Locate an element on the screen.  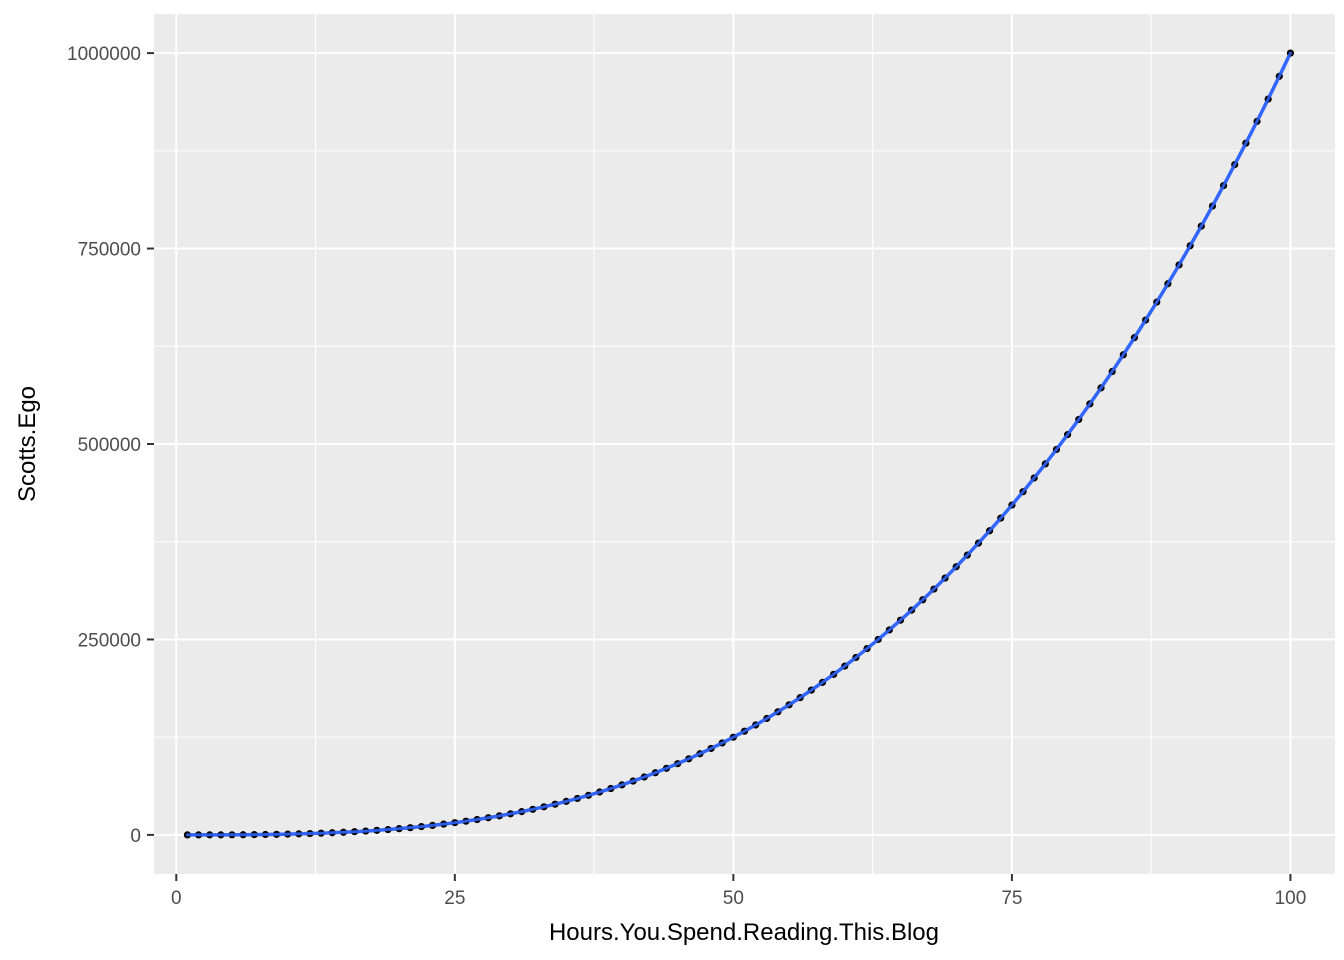
y-tick-label: 0 is located at coordinates (135, 836).